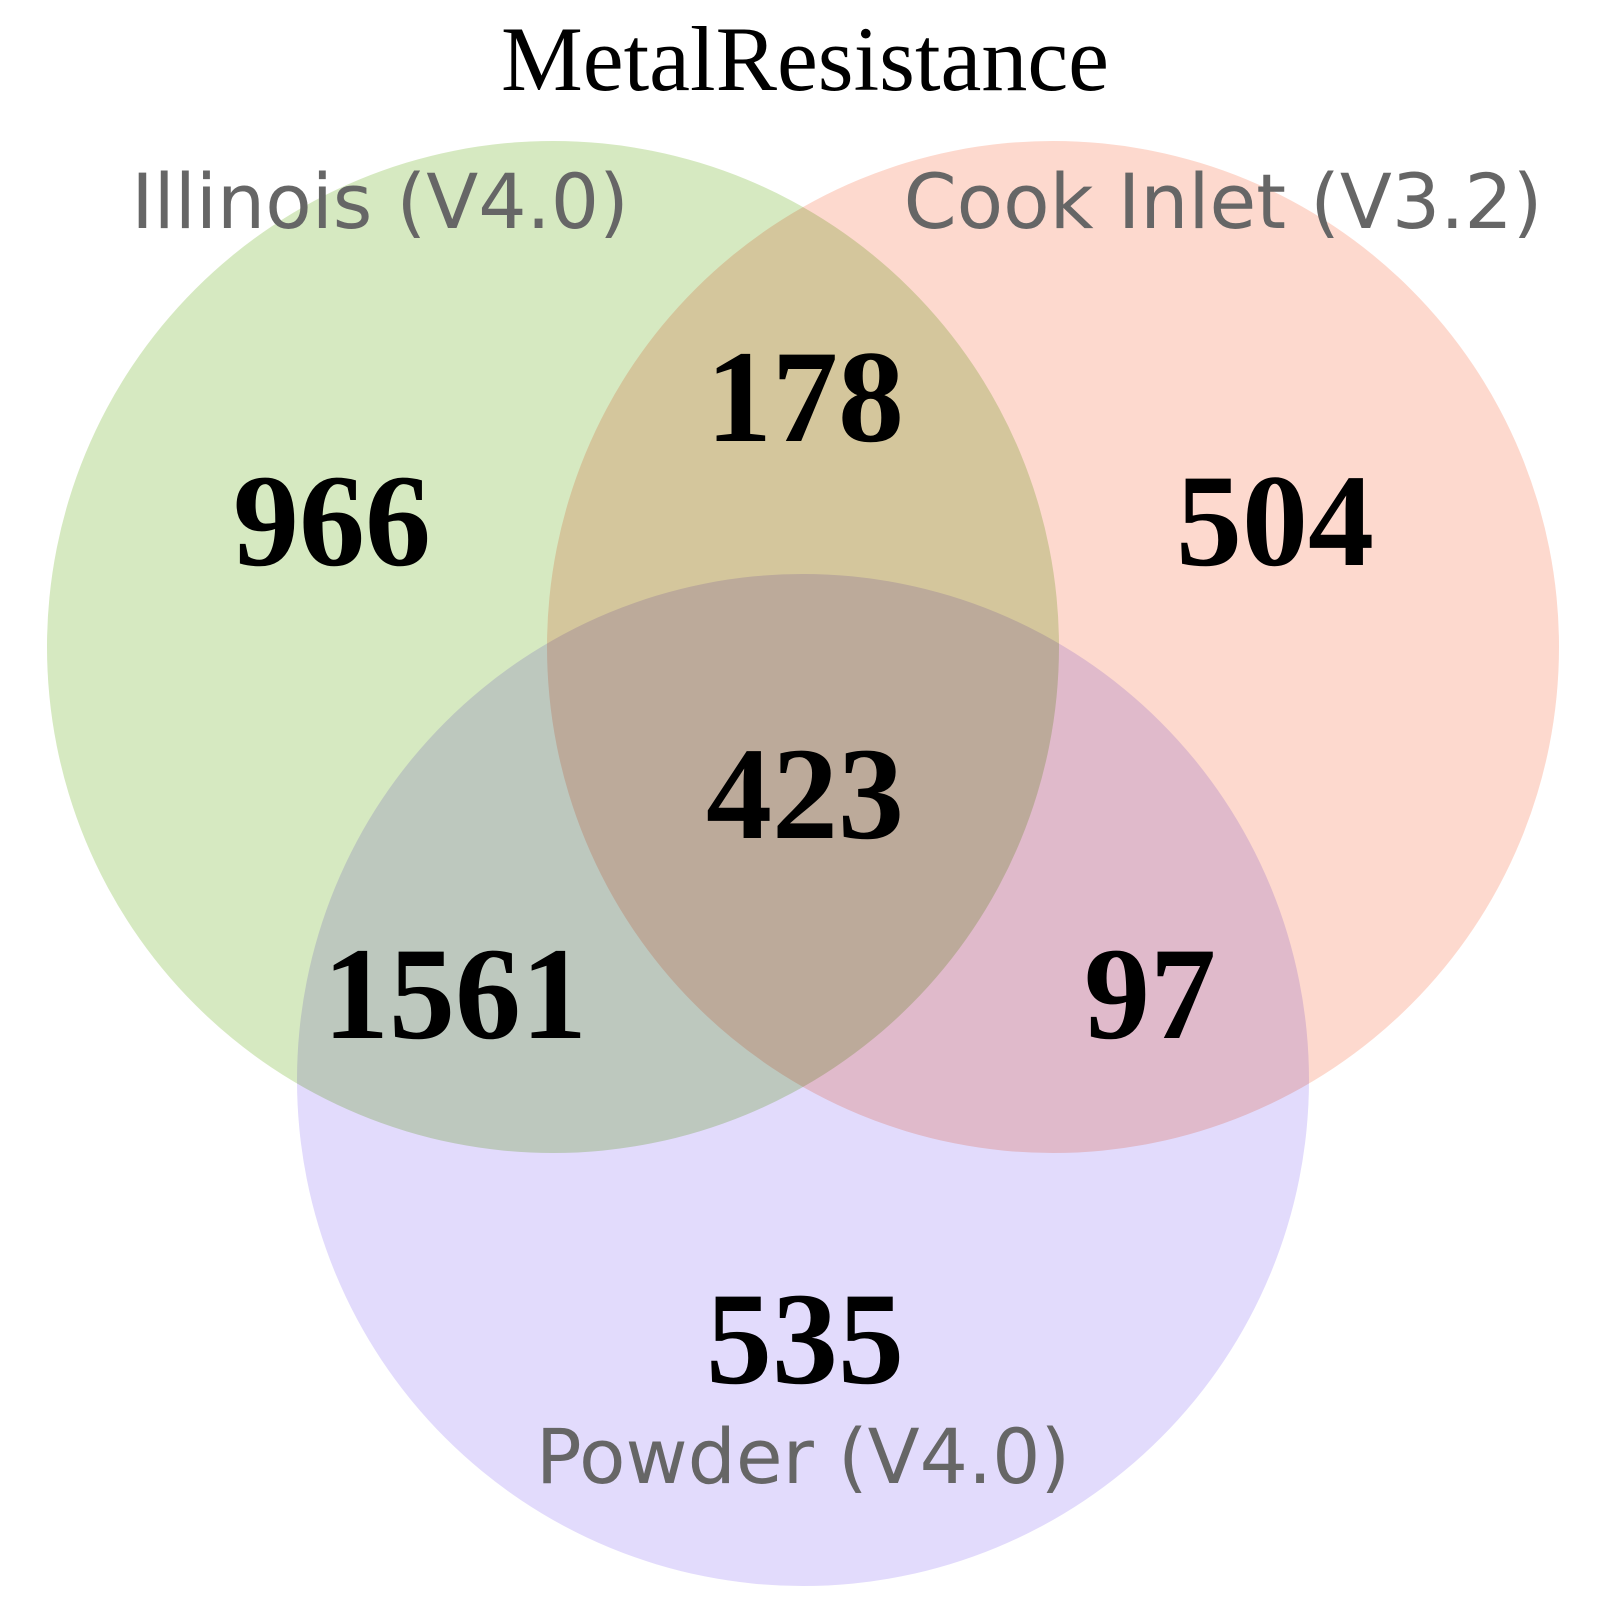 The height and width of the screenshot is (1600, 1600). I want to click on diagram-title: MetalResistance, so click(805, 59).